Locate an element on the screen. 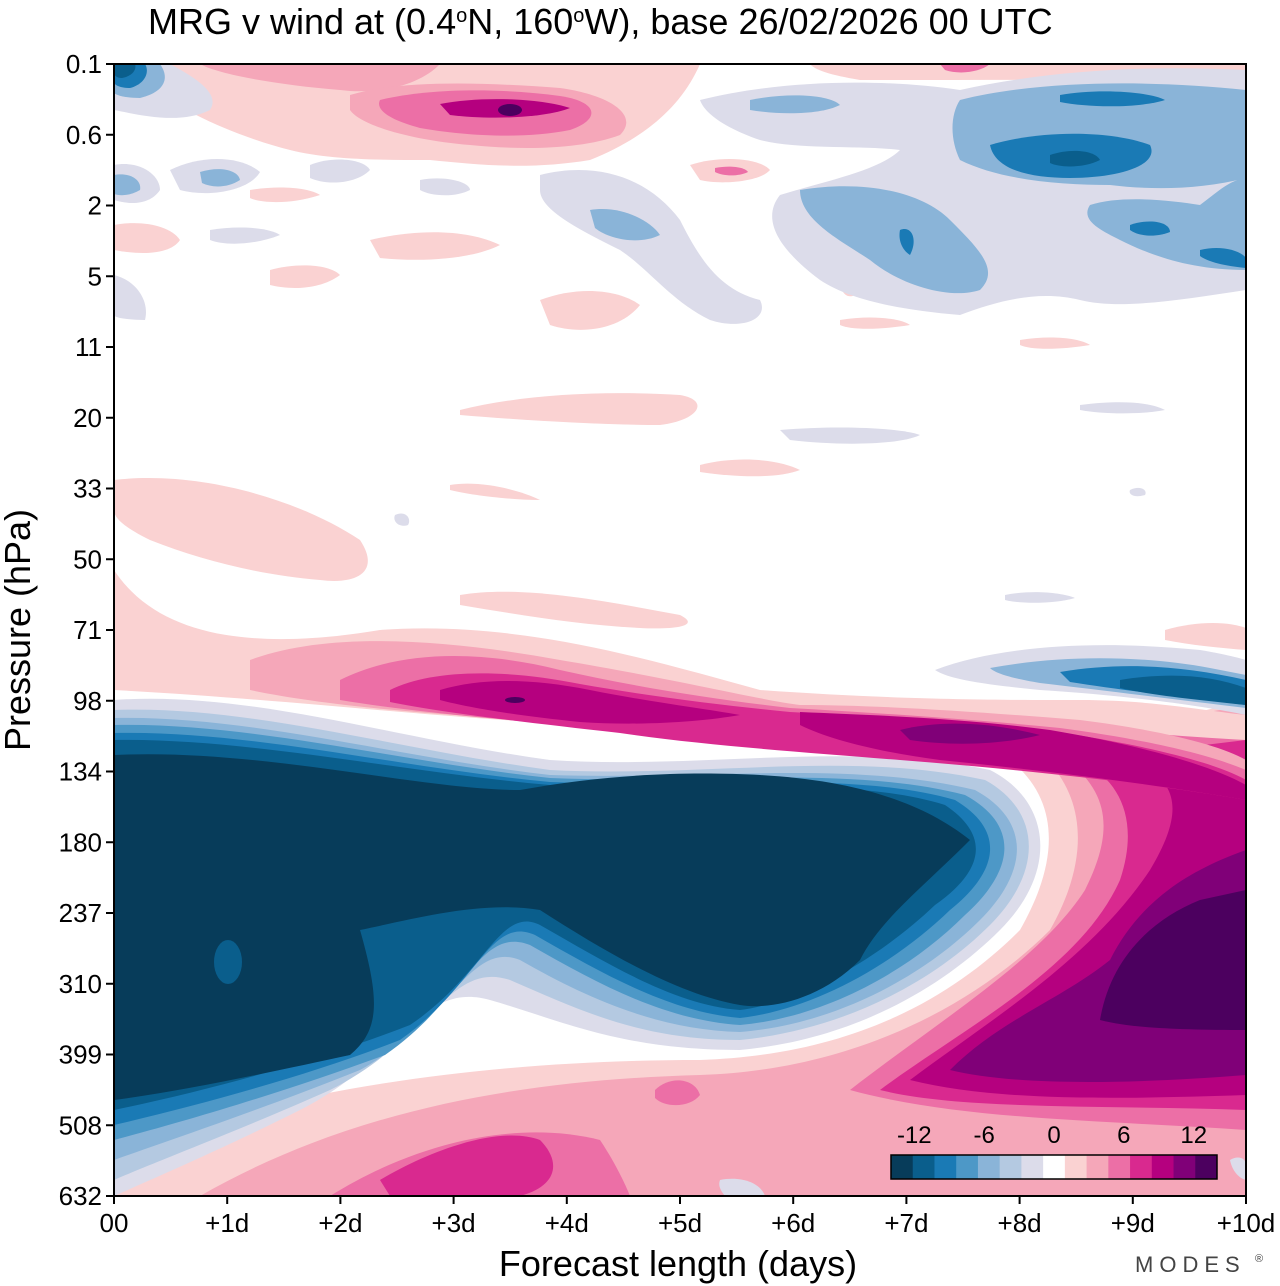 The width and height of the screenshot is (1280, 1286). x-tick-label: +5d is located at coordinates (680, 1223).